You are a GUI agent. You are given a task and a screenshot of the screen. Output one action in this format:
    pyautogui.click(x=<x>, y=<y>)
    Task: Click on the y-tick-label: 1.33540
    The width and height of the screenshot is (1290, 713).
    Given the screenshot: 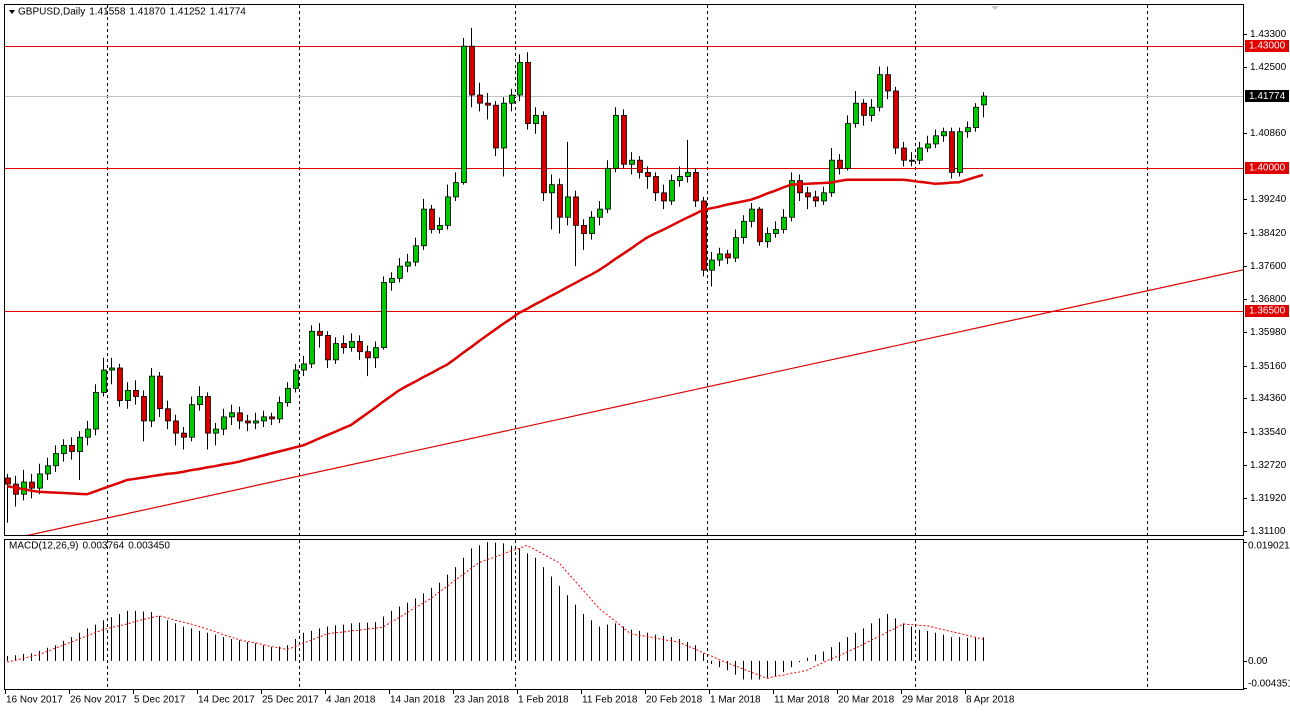 What is the action you would take?
    pyautogui.click(x=1268, y=432)
    